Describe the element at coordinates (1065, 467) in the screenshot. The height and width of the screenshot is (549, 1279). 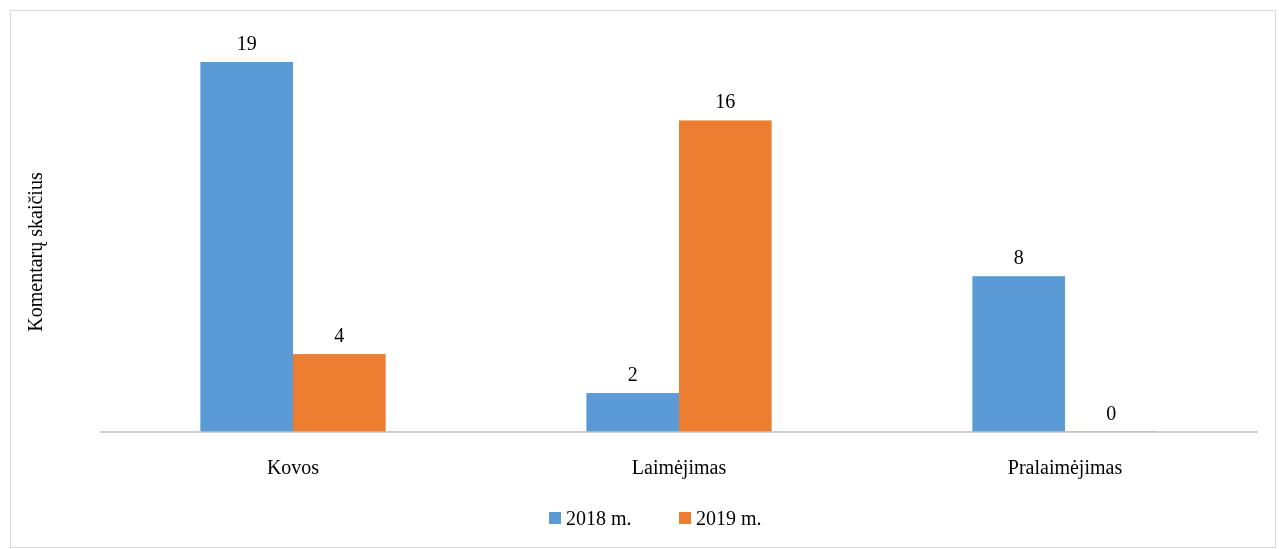
I see `x-tick-label: Pralaimėjimas` at that location.